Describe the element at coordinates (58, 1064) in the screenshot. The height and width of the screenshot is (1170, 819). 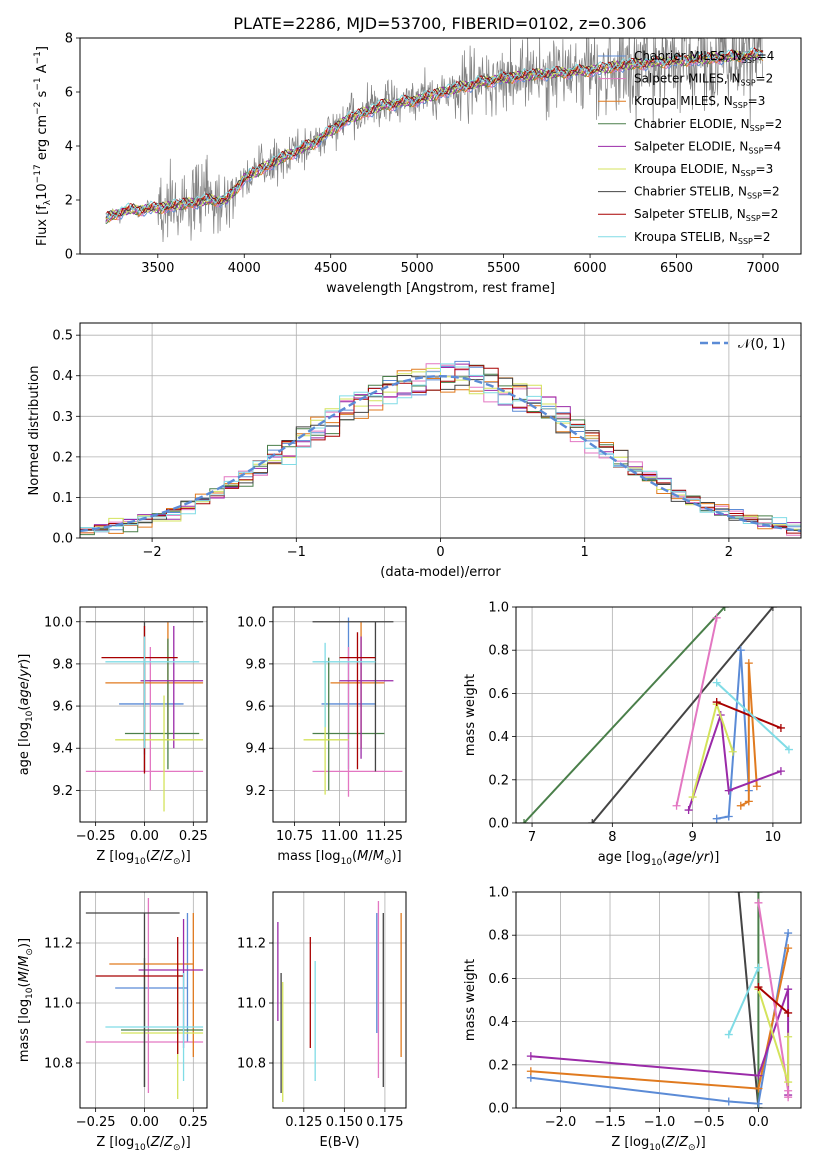
I see `y-tick-label: 10.8` at that location.